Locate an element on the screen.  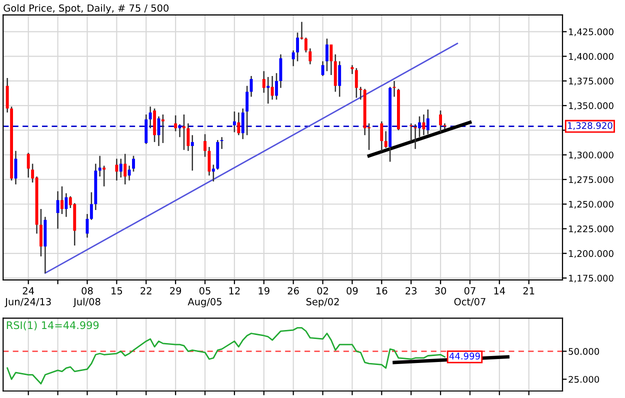
y-tick-label: 1,300.000 is located at coordinates (591, 156).